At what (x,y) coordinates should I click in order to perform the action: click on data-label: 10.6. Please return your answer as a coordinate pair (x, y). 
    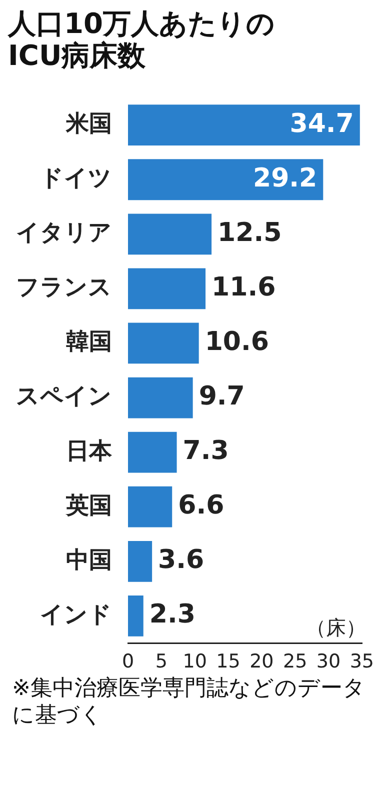
    Looking at the image, I should click on (236, 342).